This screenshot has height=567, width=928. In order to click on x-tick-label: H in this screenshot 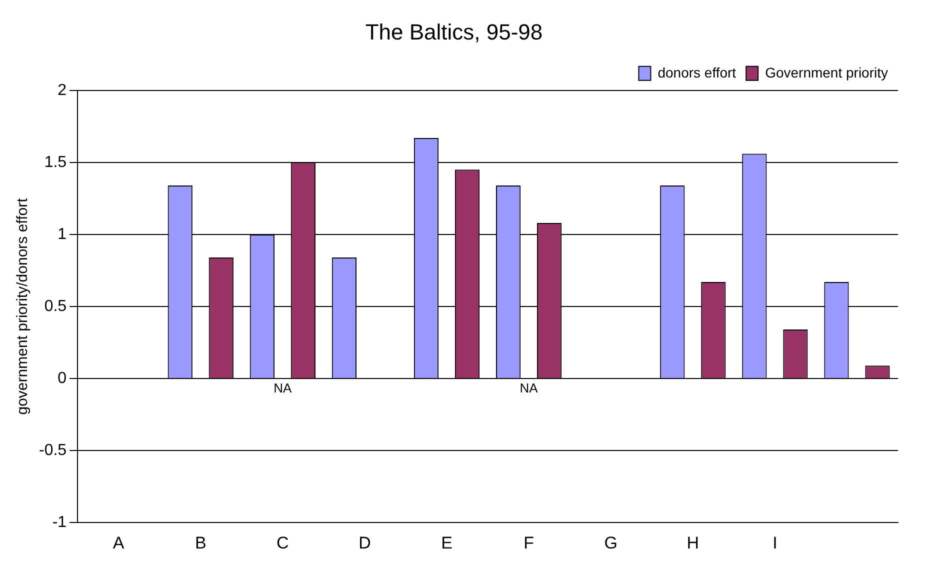, I will do `click(693, 542)`.